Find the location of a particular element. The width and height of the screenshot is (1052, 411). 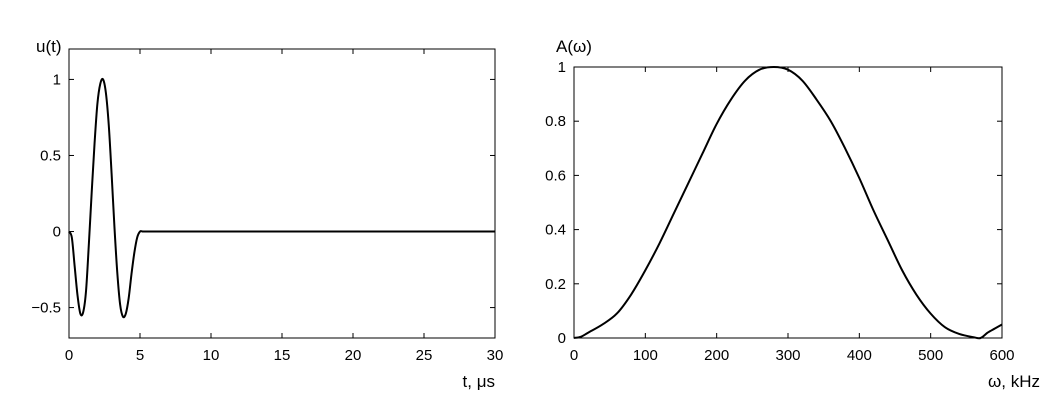

left-x-tick-label: 30 is located at coordinates (495, 355).